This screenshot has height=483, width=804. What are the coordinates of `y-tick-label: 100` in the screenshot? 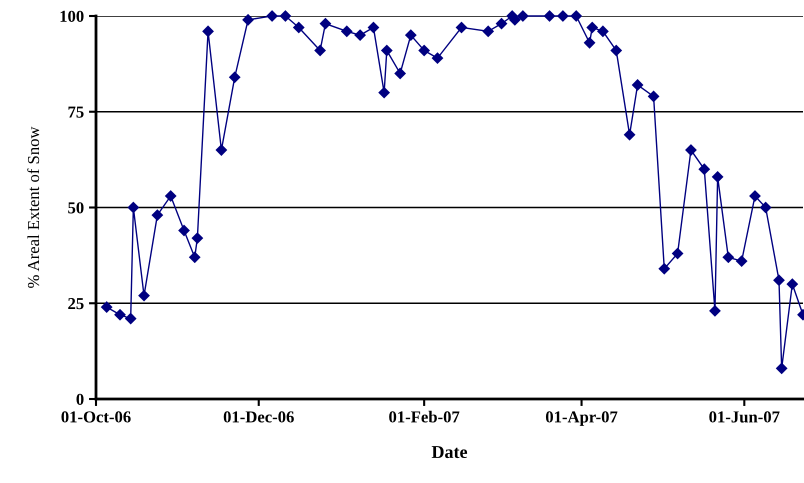 It's located at (72, 16).